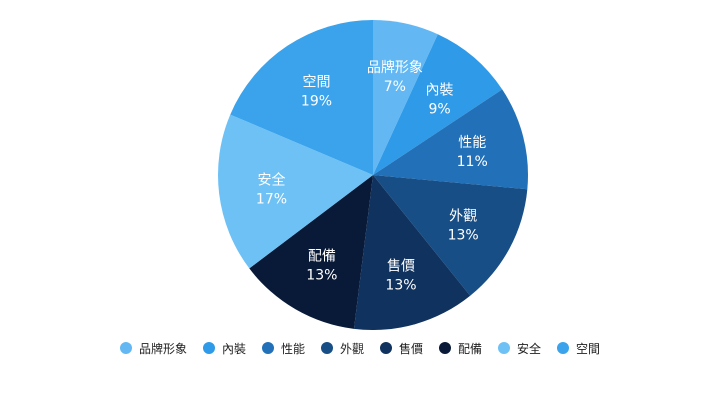 The image size is (720, 413). Describe the element at coordinates (463, 216) in the screenshot. I see `slice-category-label: 外觀` at that location.